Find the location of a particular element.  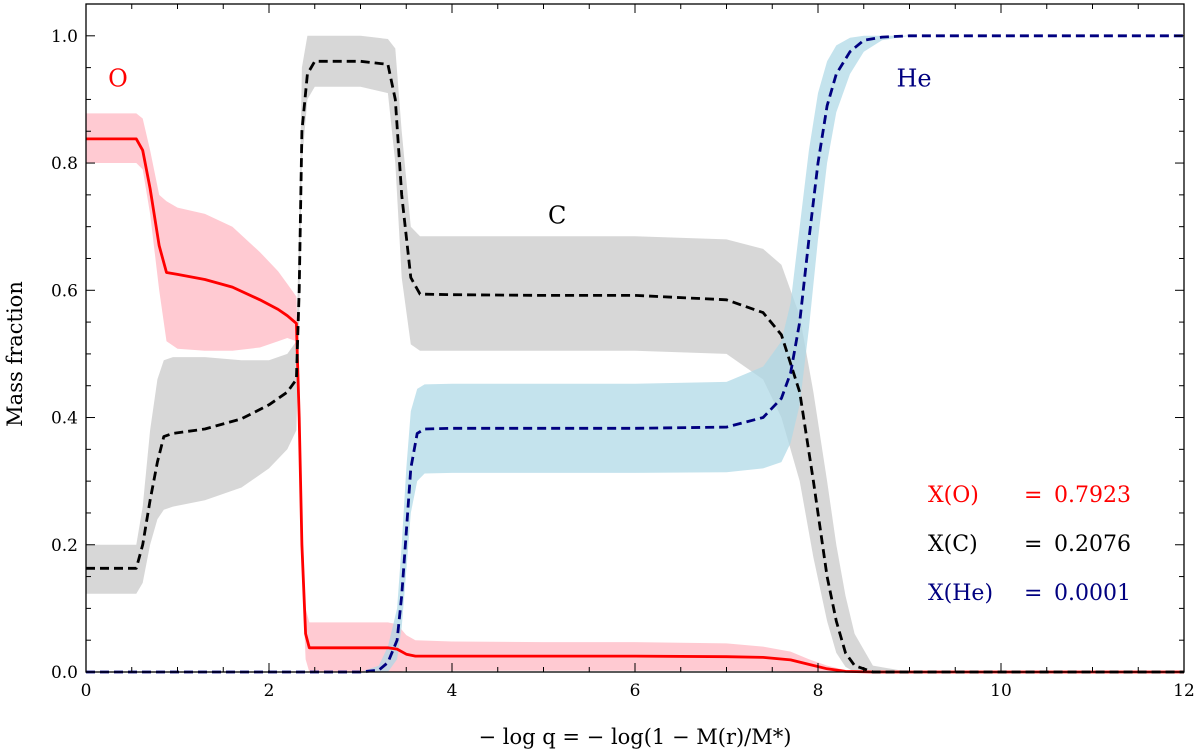

x-tick-label: 12 is located at coordinates (1184, 691).